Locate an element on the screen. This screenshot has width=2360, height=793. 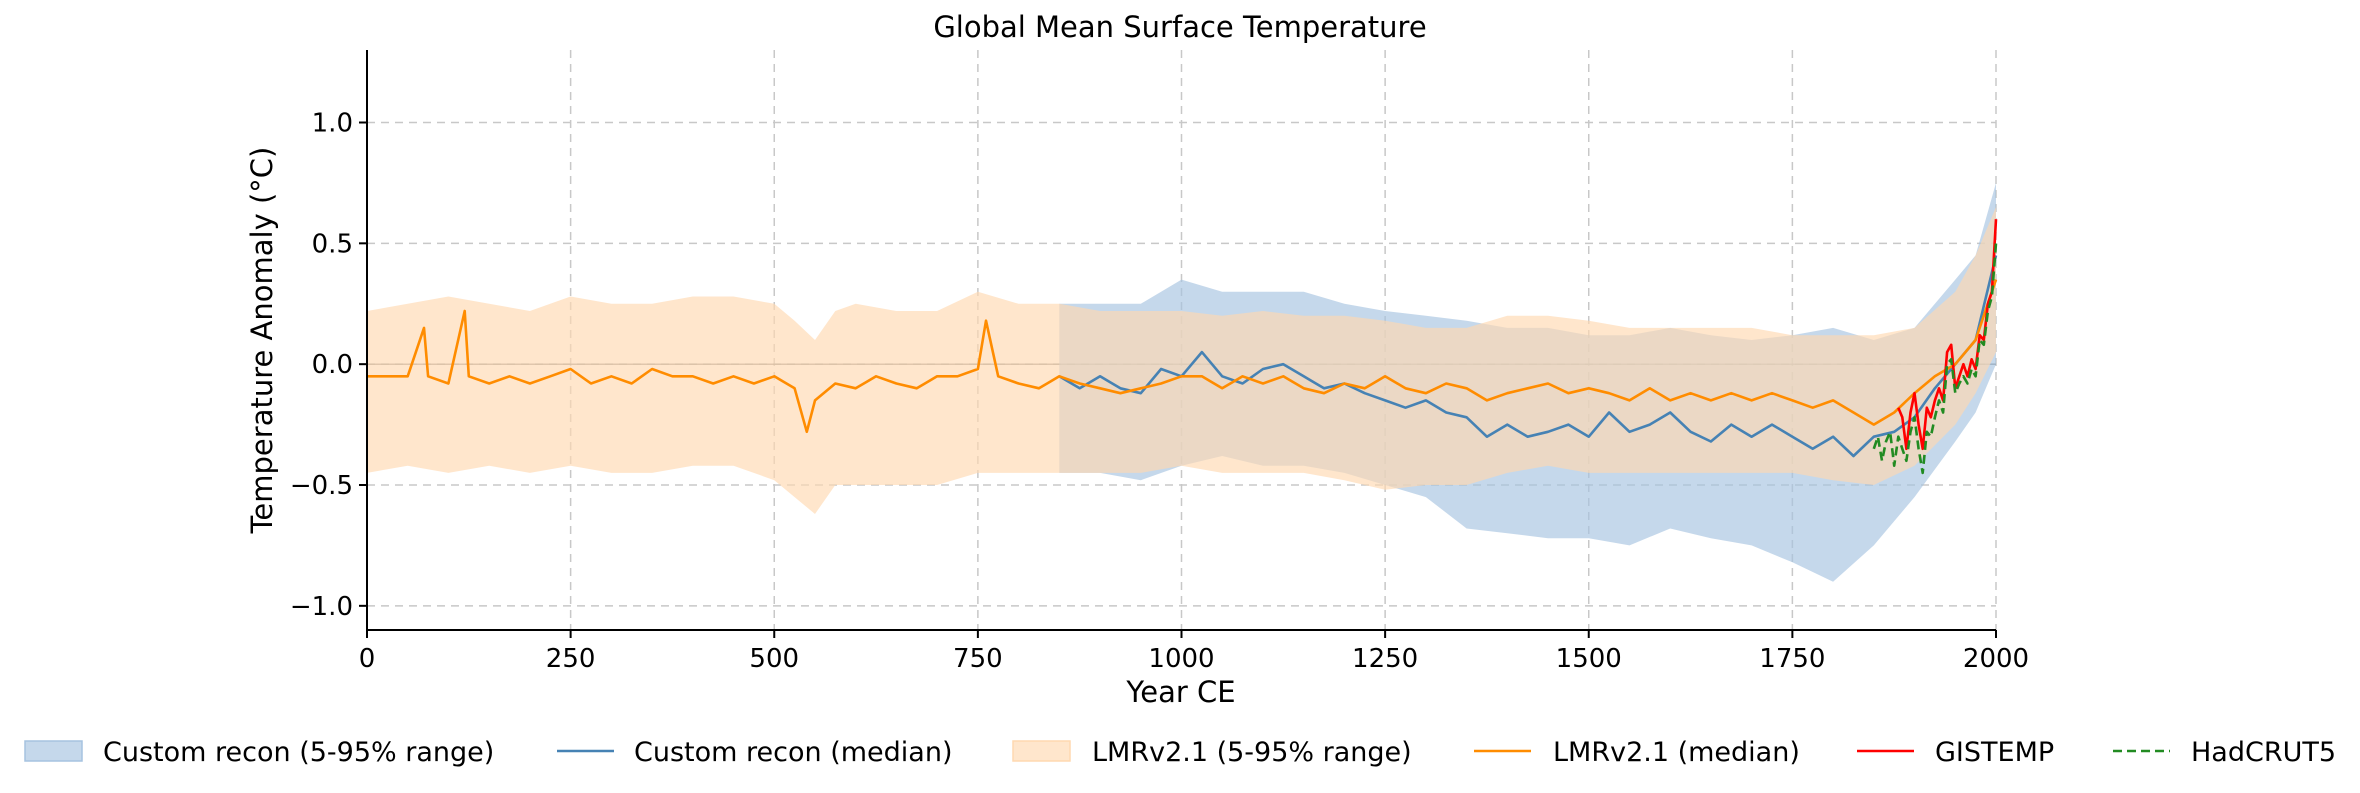
line-gistemp is located at coordinates (1947, 335).